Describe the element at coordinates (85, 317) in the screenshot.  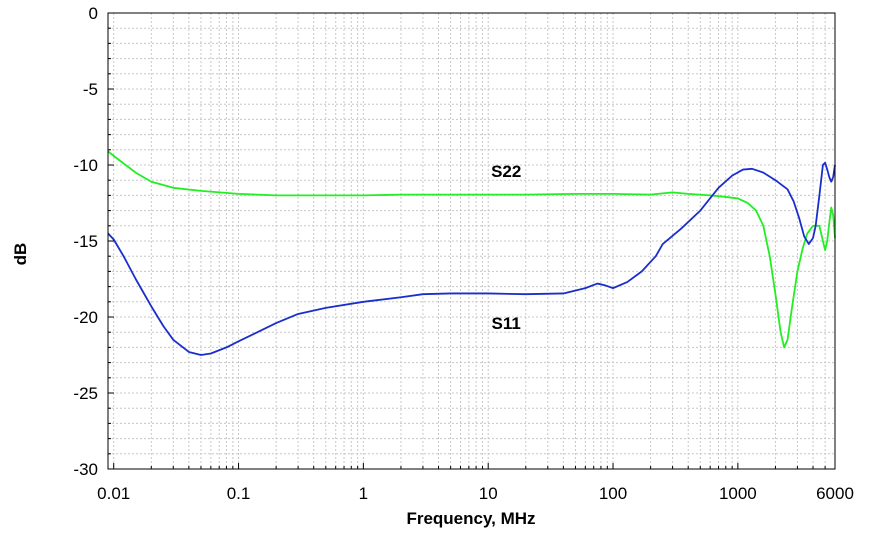
I see `y-tick-label: -20` at that location.